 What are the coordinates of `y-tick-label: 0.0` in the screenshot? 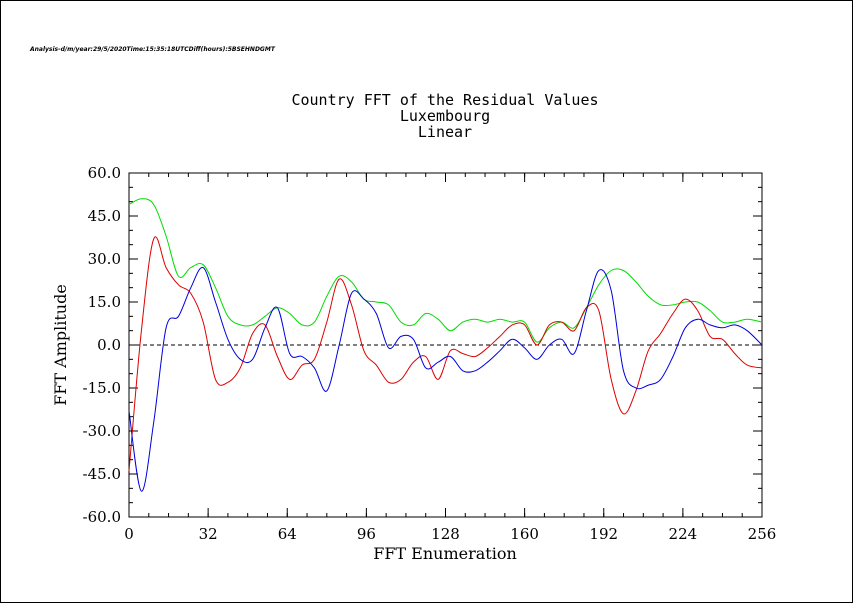 It's located at (109, 345).